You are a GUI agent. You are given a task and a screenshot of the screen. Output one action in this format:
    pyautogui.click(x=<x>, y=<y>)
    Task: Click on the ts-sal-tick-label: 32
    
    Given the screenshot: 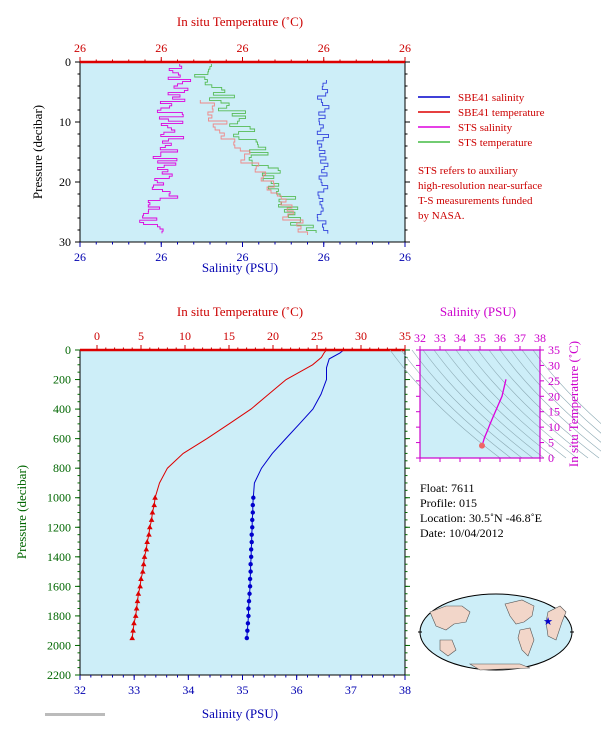 What is the action you would take?
    pyautogui.click(x=420, y=338)
    